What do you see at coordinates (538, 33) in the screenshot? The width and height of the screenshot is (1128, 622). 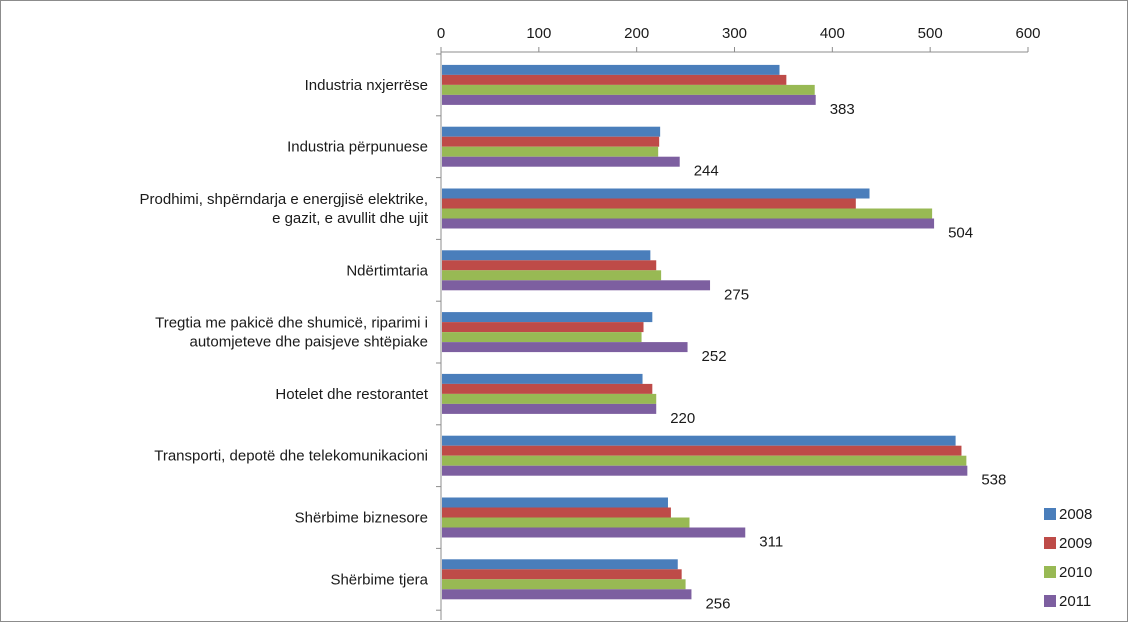 I see `x-tick-label: 100` at bounding box center [538, 33].